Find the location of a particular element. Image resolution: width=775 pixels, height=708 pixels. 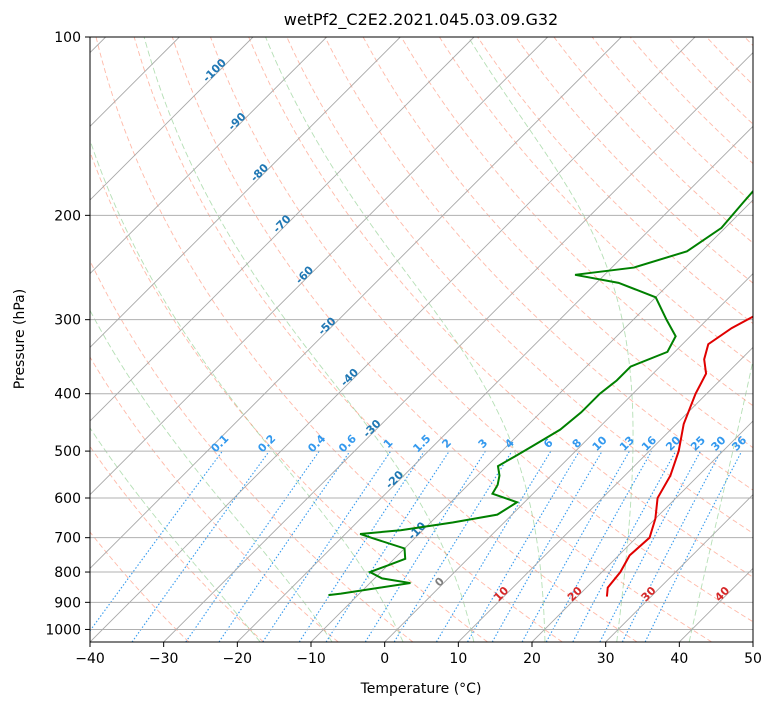

dry-adiabat--10 is located at coordinates (214, 499).